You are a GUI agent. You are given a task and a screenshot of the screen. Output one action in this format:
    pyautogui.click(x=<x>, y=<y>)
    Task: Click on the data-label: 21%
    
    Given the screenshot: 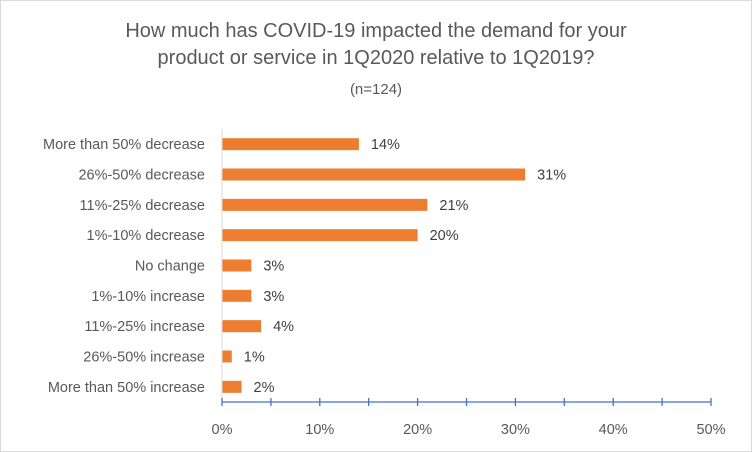 What is the action you would take?
    pyautogui.click(x=453, y=206)
    